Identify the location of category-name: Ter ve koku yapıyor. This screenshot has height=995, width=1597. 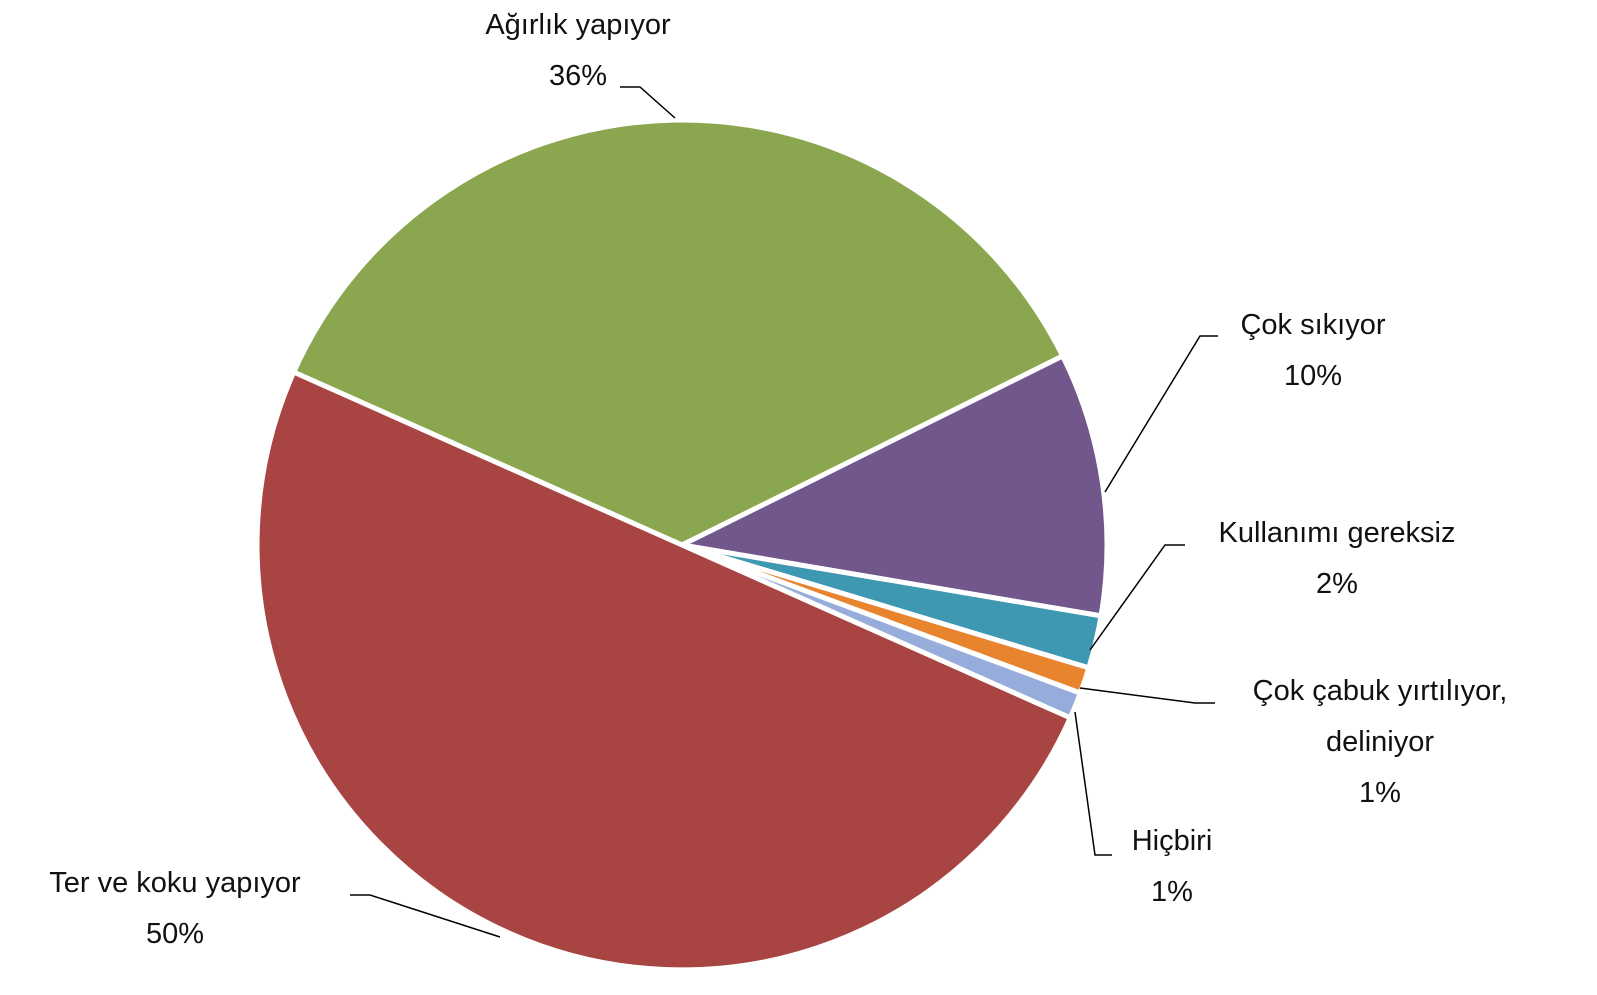
(175, 883).